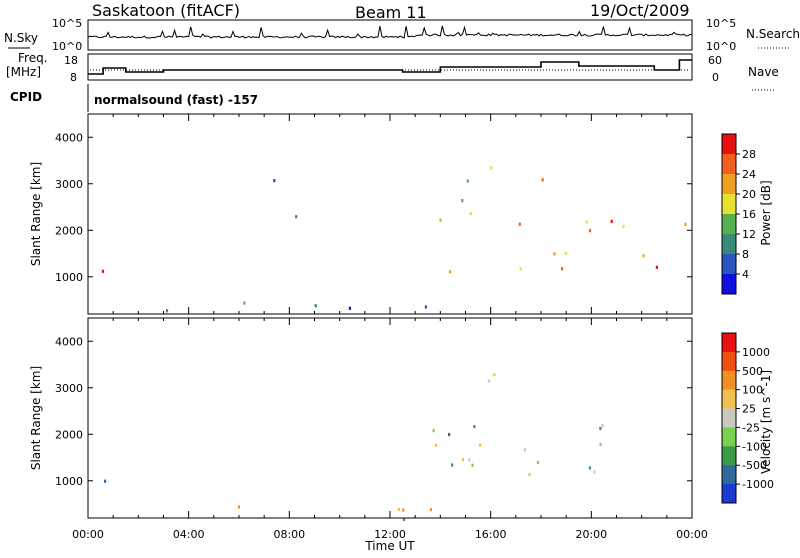 The image size is (800, 558). Describe the element at coordinates (23, 72) in the screenshot. I see `freq-label-2: [MHz]` at that location.